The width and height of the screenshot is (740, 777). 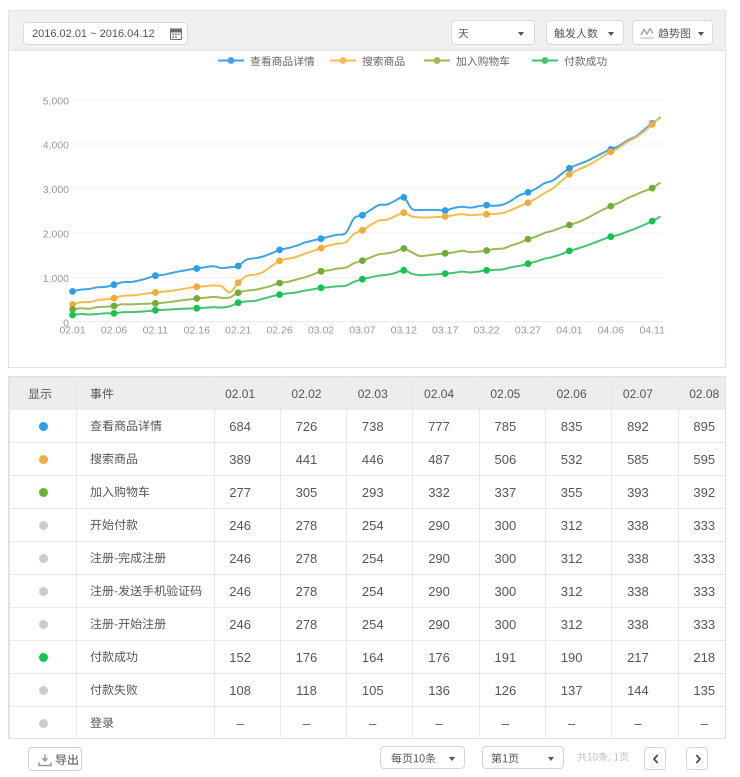 I want to click on svg-text: 03.07, so click(x=362, y=330).